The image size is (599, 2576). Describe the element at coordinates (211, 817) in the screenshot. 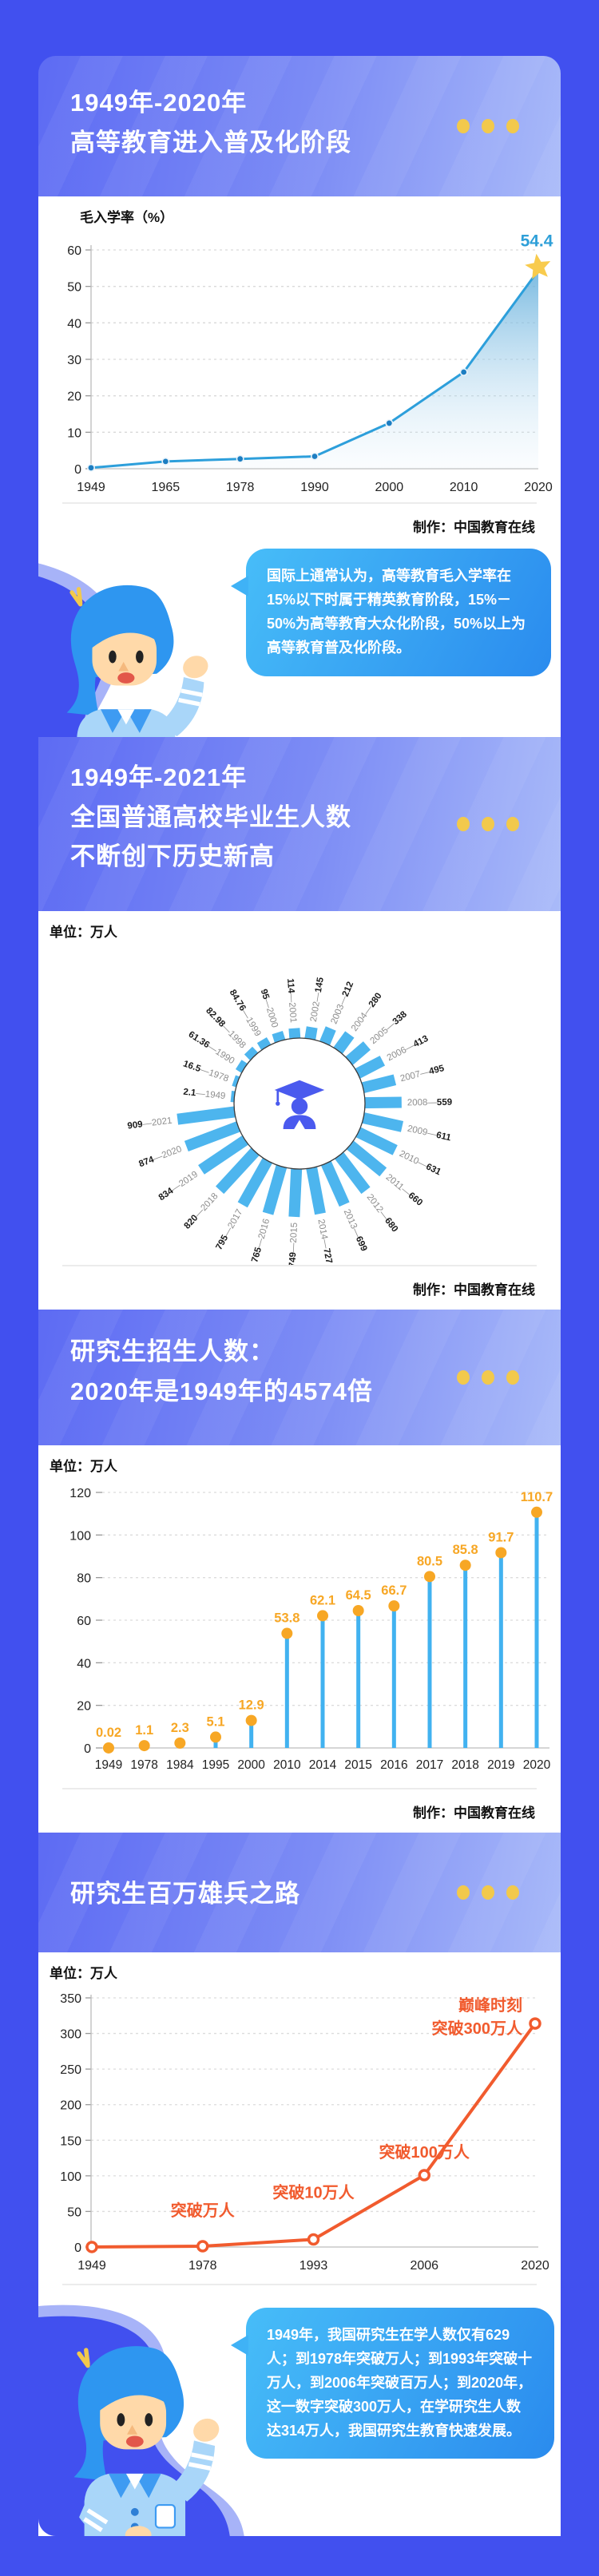

I see `section2-title-line2: 全国普通高校毕业生人数` at that location.